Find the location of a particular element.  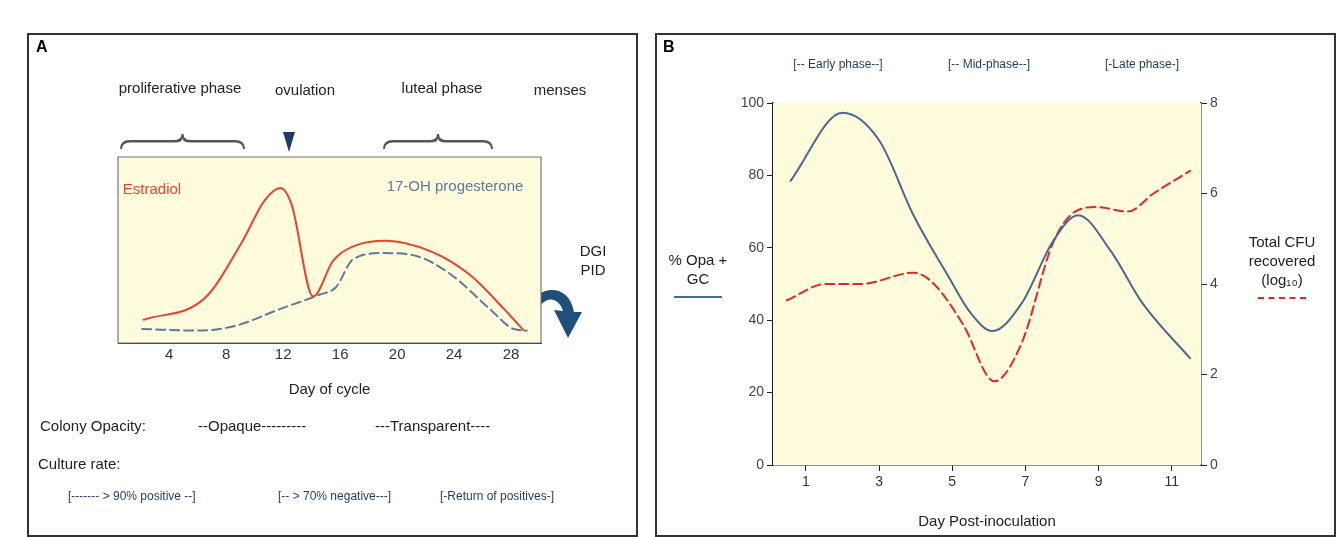

text: Colony Opacity: is located at coordinates (93, 425).